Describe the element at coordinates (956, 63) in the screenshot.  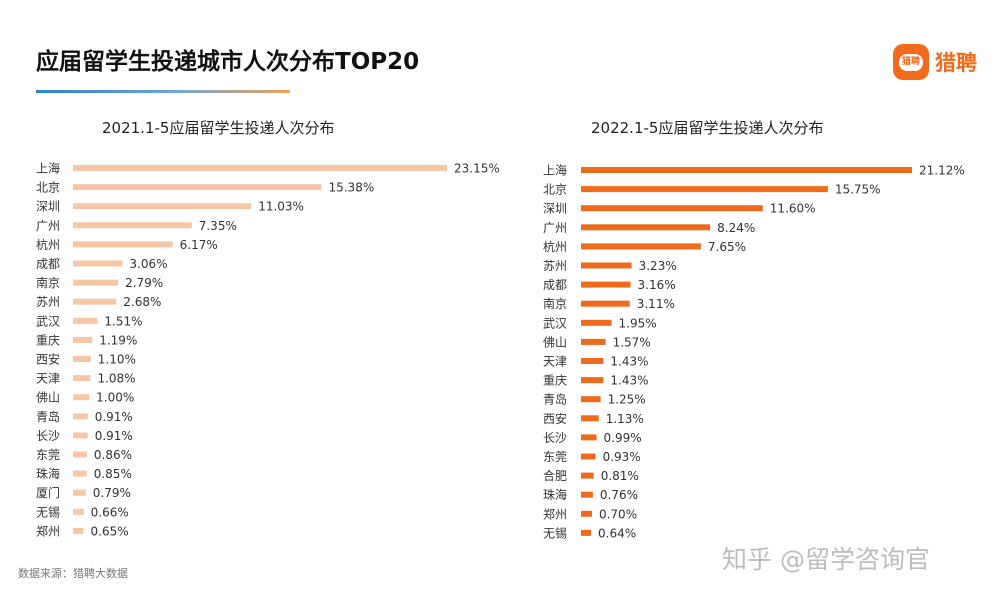
I see `logo-text: 猎聘` at that location.